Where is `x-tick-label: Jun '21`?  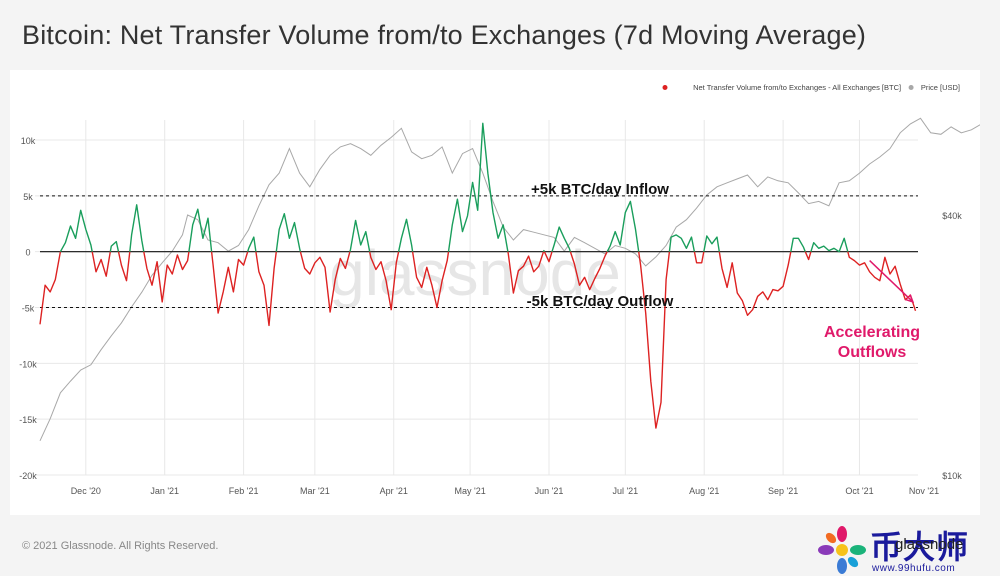
x-tick-label: Jun '21 is located at coordinates (549, 491).